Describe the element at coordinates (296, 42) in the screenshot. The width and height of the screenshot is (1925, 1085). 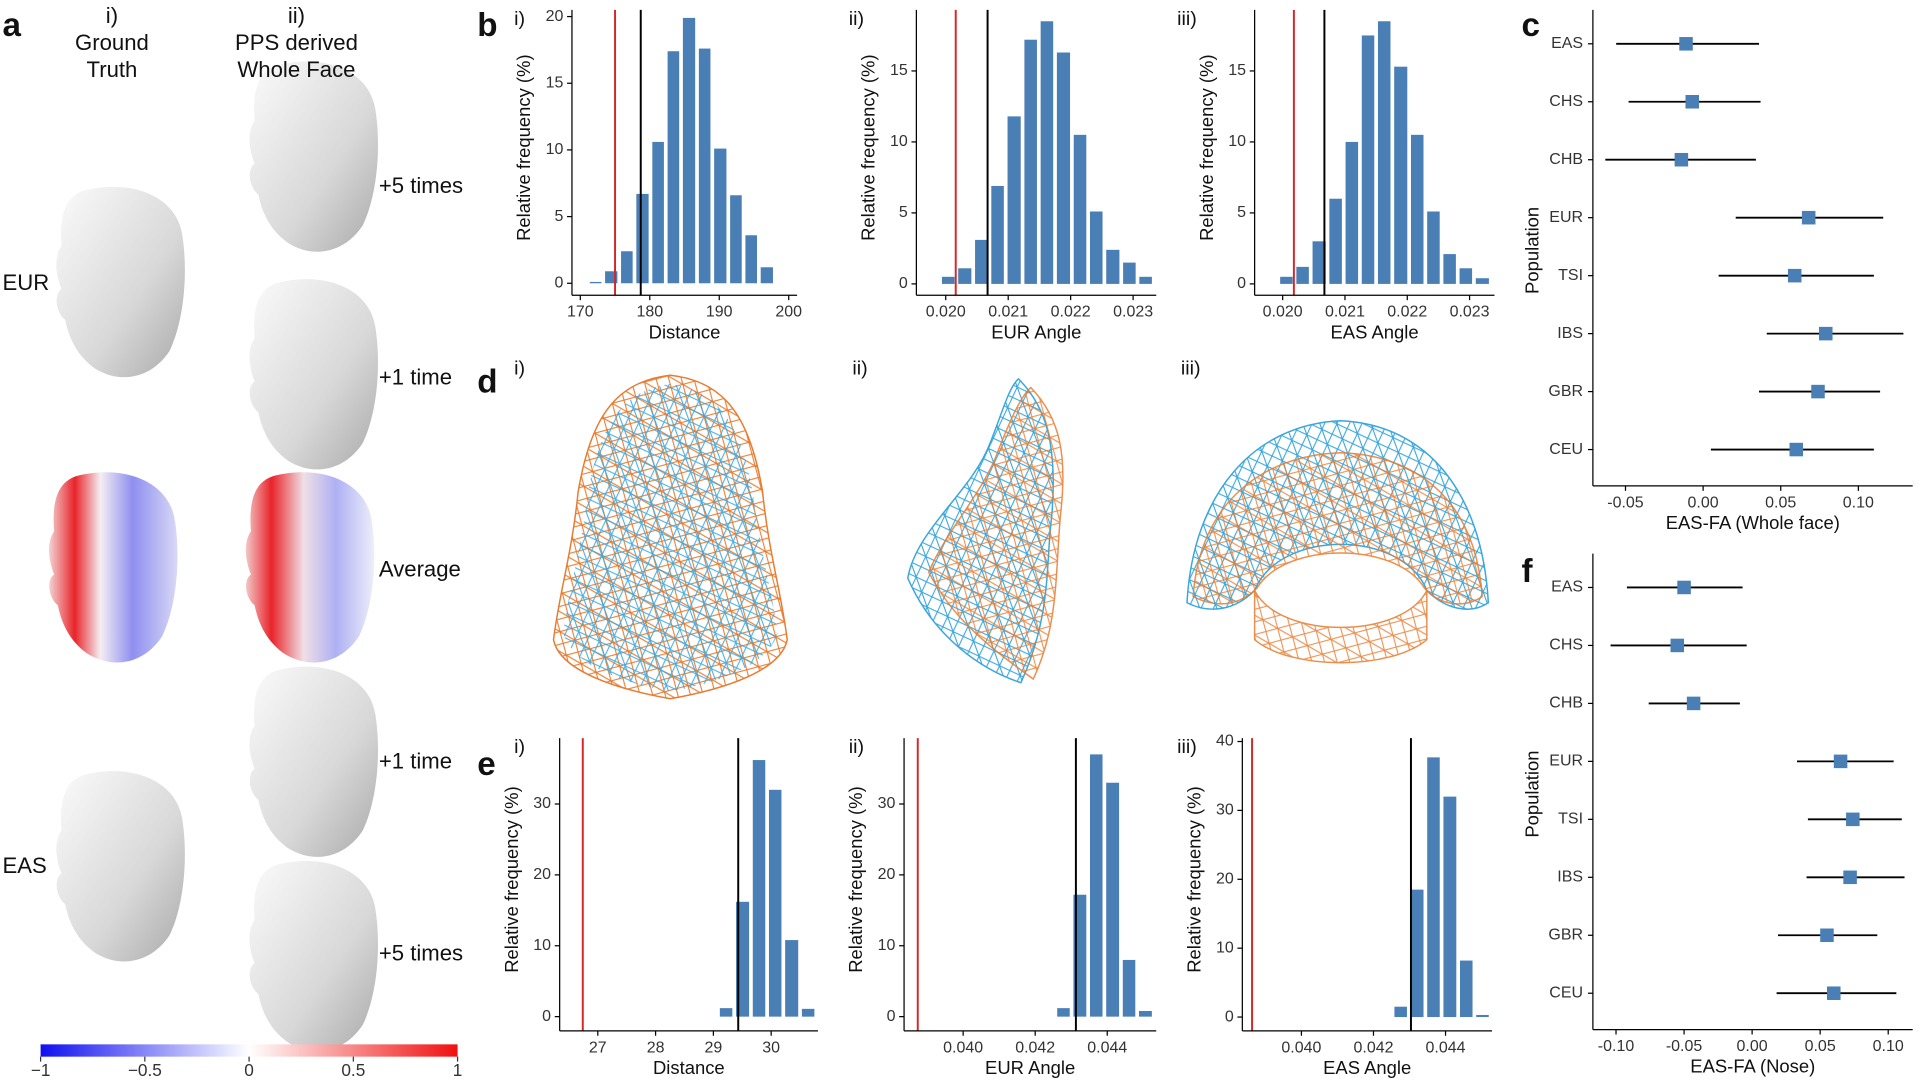
I see `column-header: PPS derived` at that location.